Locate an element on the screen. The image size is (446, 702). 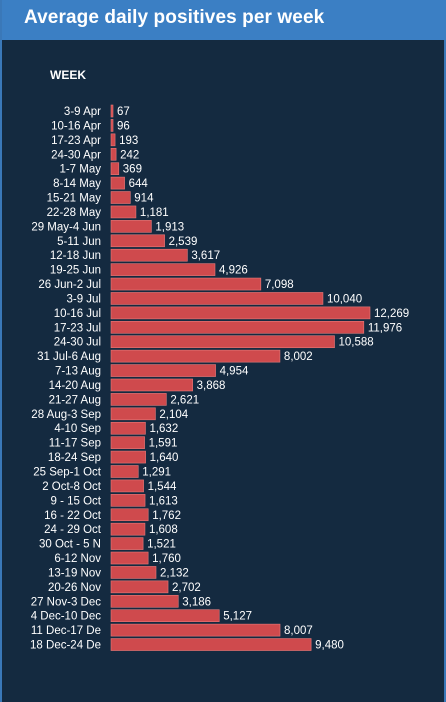
category-label: 25 Sep-1 Oct is located at coordinates (67, 473).